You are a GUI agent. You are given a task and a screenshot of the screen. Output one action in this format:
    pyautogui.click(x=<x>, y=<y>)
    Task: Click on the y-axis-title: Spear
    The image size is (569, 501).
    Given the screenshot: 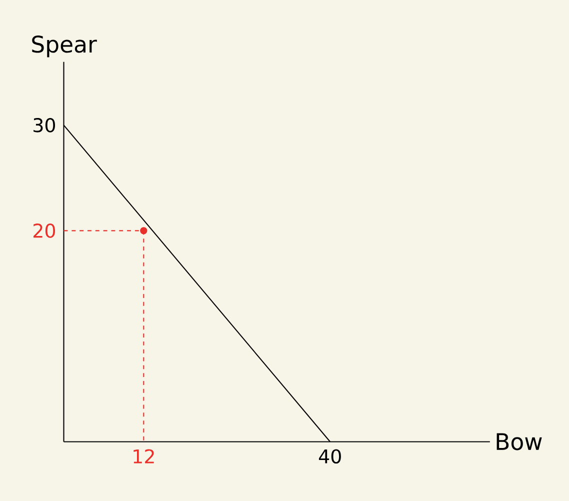 What is the action you would take?
    pyautogui.click(x=64, y=46)
    